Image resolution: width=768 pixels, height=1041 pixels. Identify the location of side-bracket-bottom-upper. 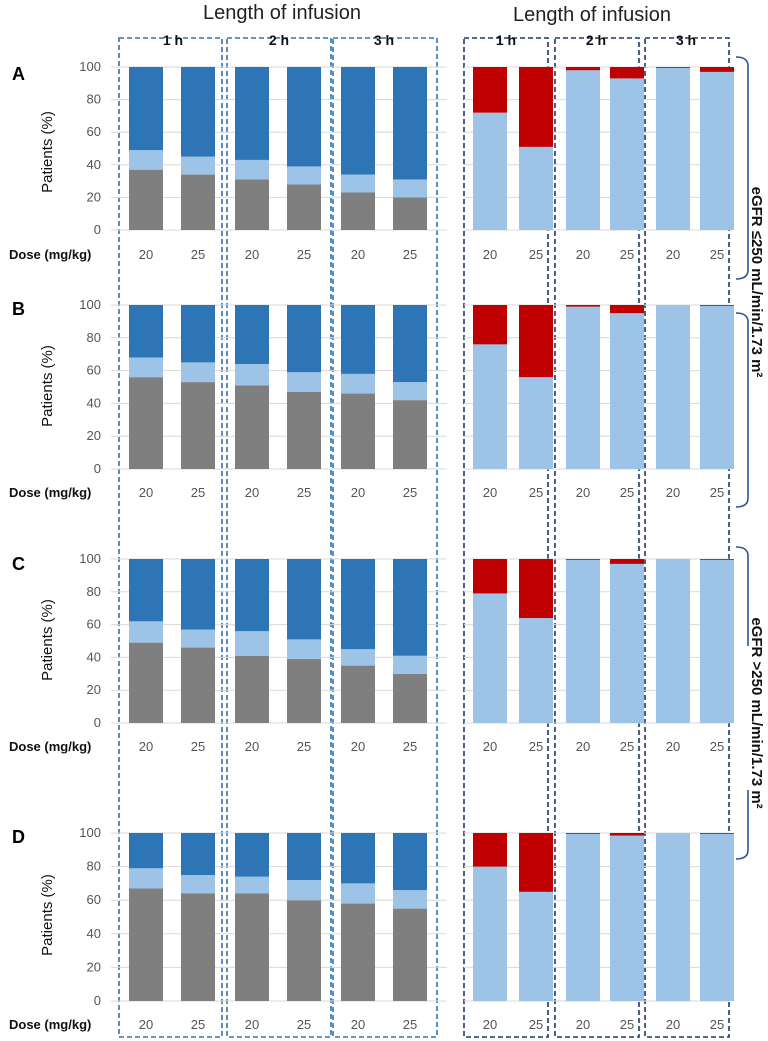
(742, 596).